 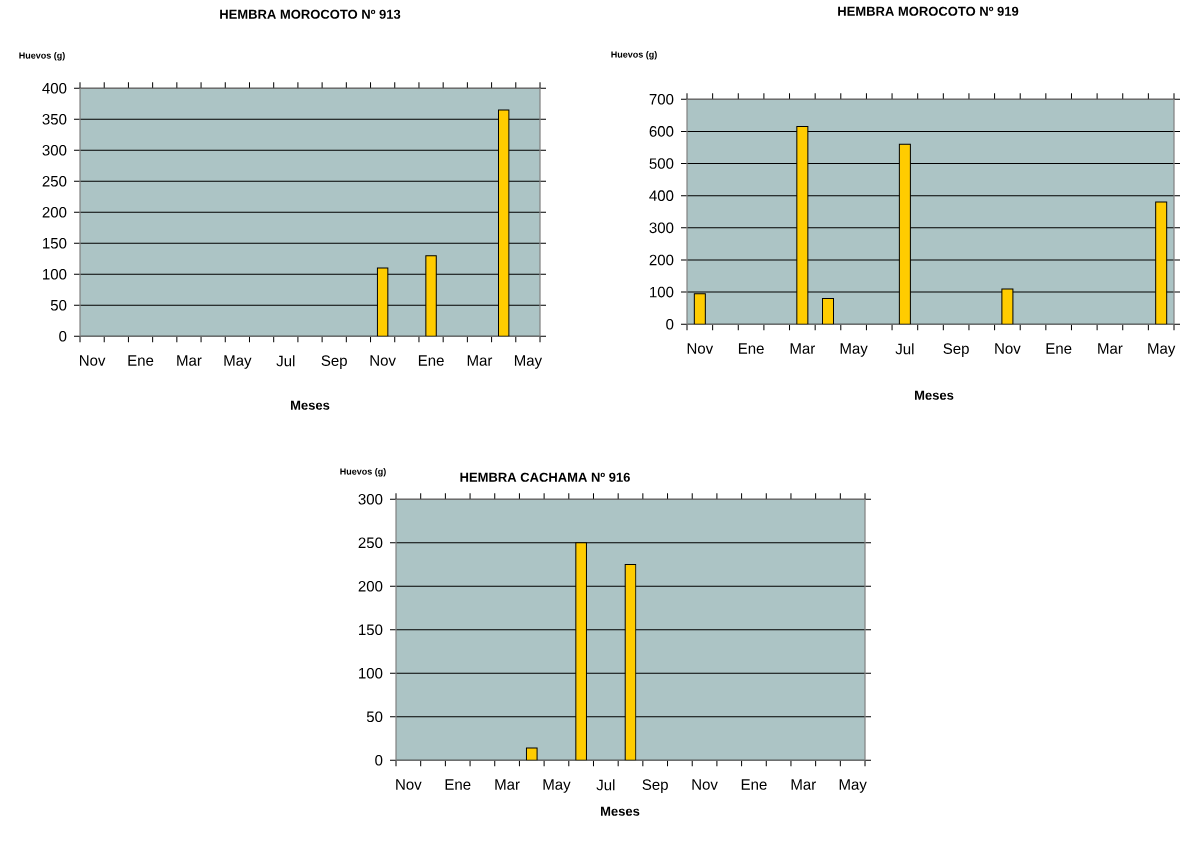 I want to click on chart-title: HEMBRA MOROCOTO Nº 919, so click(x=928, y=11).